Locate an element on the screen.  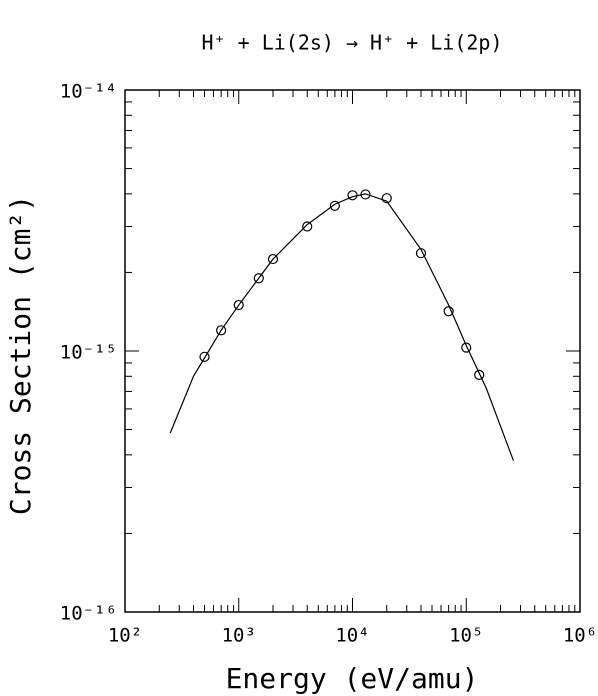
x-tick-label: 10⁵ is located at coordinates (466, 636).